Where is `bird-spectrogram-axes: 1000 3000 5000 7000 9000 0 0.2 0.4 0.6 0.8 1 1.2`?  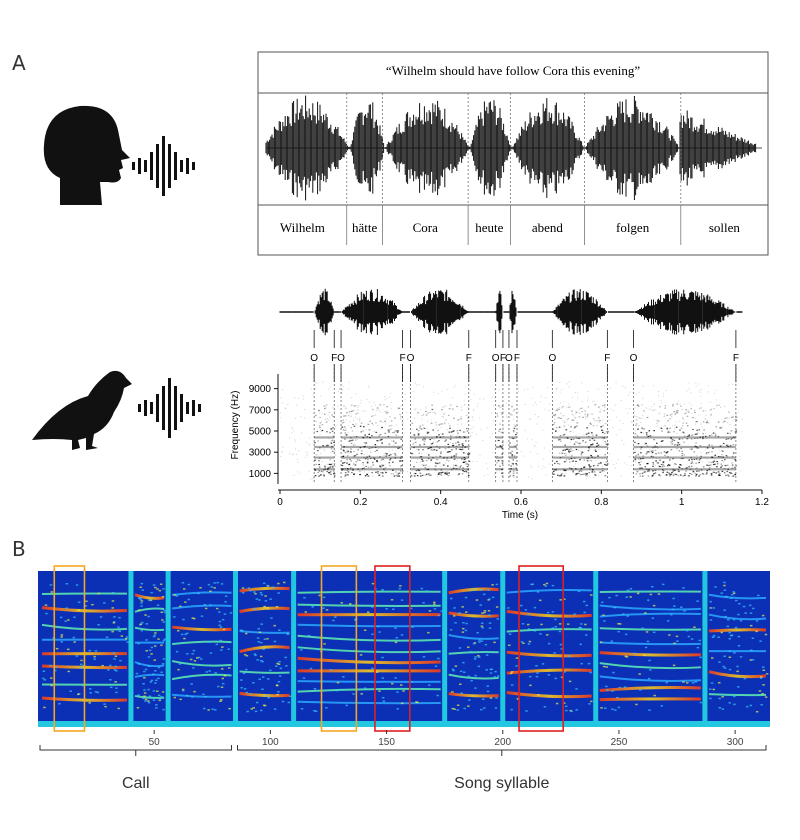 bird-spectrogram-axes: 1000 3000 5000 7000 9000 0 0.2 0.4 0.6 0.8 1 1.2 is located at coordinates (509, 441).